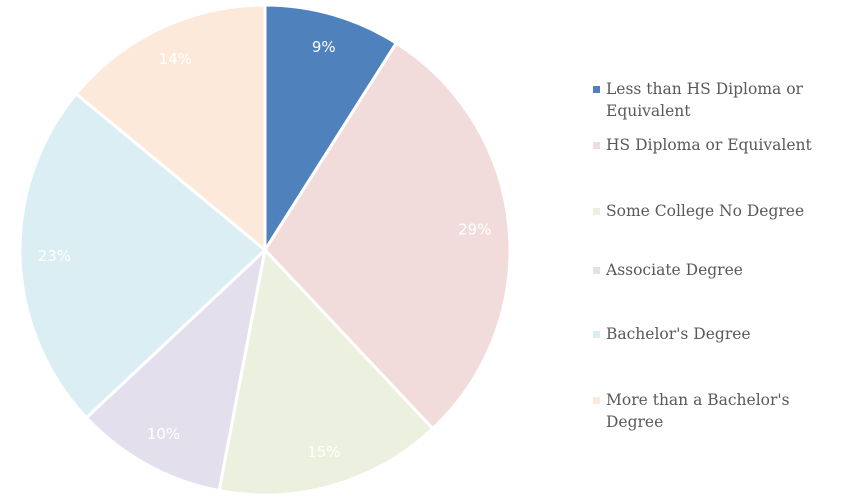 This screenshot has height=497, width=866. I want to click on legend-label: Bachelor's Degree, so click(678, 334).